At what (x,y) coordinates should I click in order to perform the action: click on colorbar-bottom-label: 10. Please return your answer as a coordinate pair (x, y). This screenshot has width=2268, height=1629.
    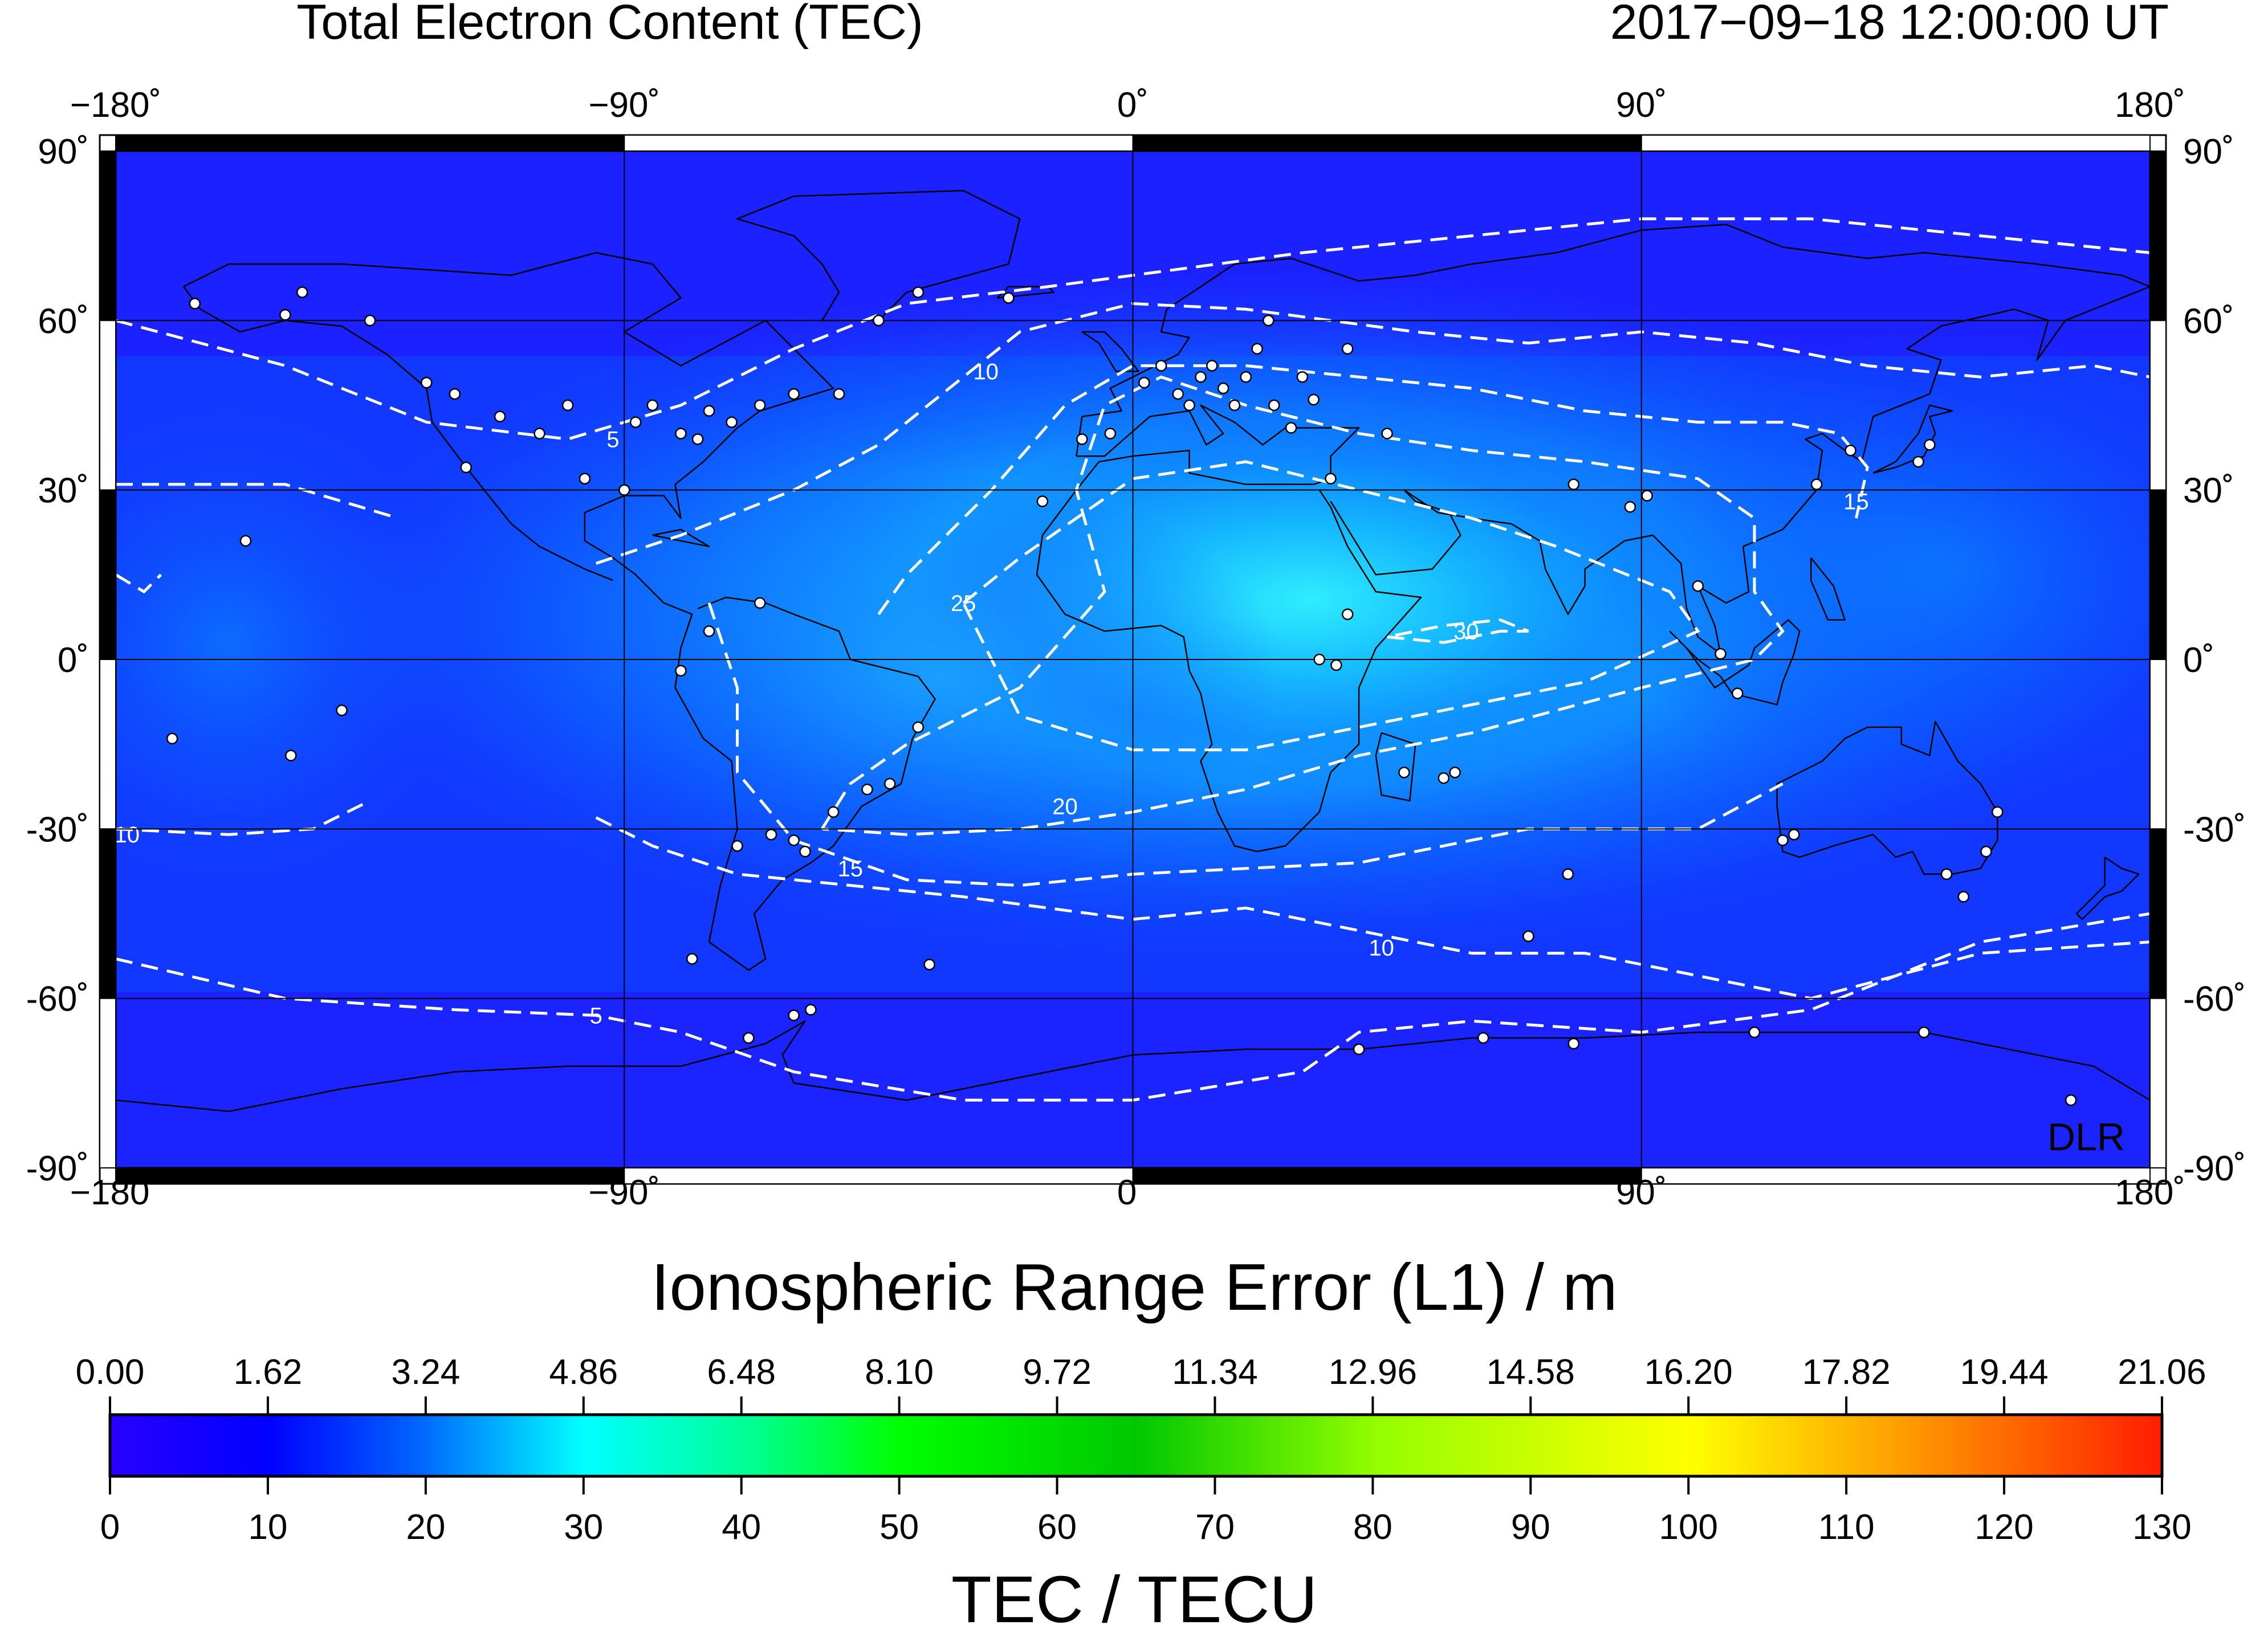
    Looking at the image, I should click on (267, 1528).